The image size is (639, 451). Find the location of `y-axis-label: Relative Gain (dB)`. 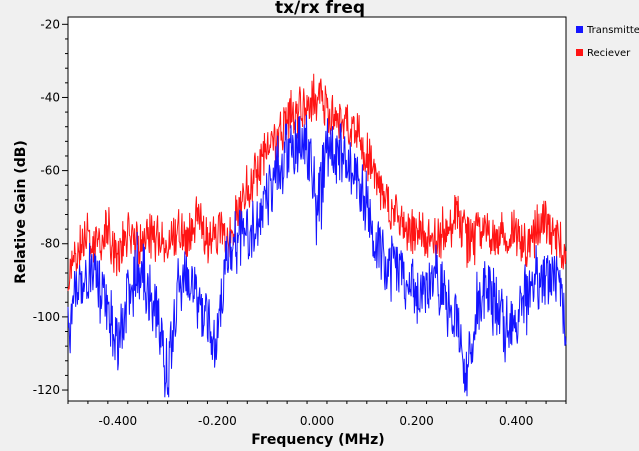

y-axis-label: Relative Gain (dB) is located at coordinates (21, 212).